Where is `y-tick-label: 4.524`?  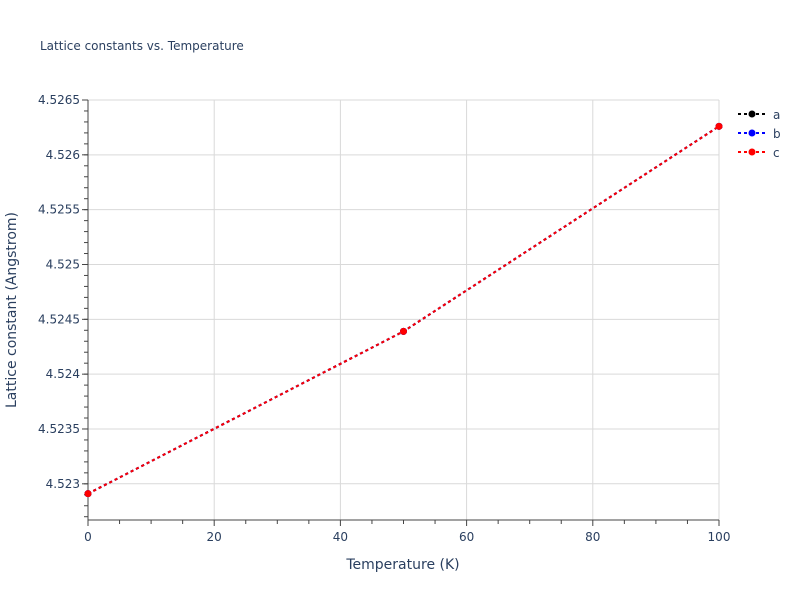
y-tick-label: 4.524 is located at coordinates (63, 374).